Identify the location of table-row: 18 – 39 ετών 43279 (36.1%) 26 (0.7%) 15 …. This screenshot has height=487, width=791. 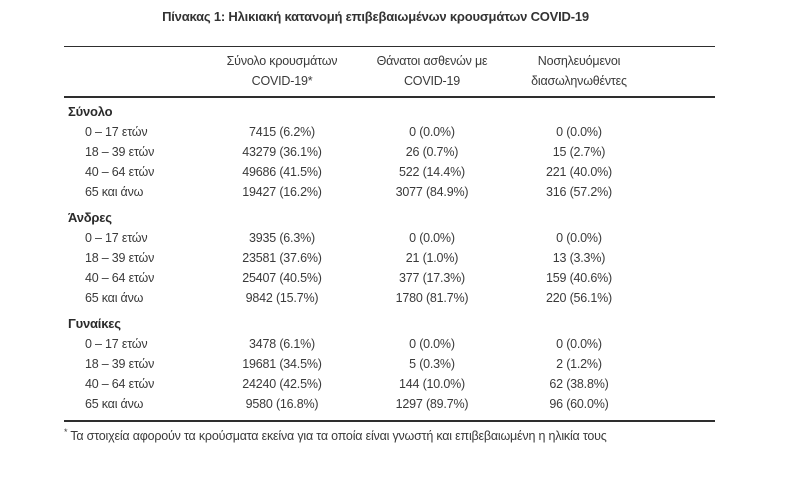
(389, 152).